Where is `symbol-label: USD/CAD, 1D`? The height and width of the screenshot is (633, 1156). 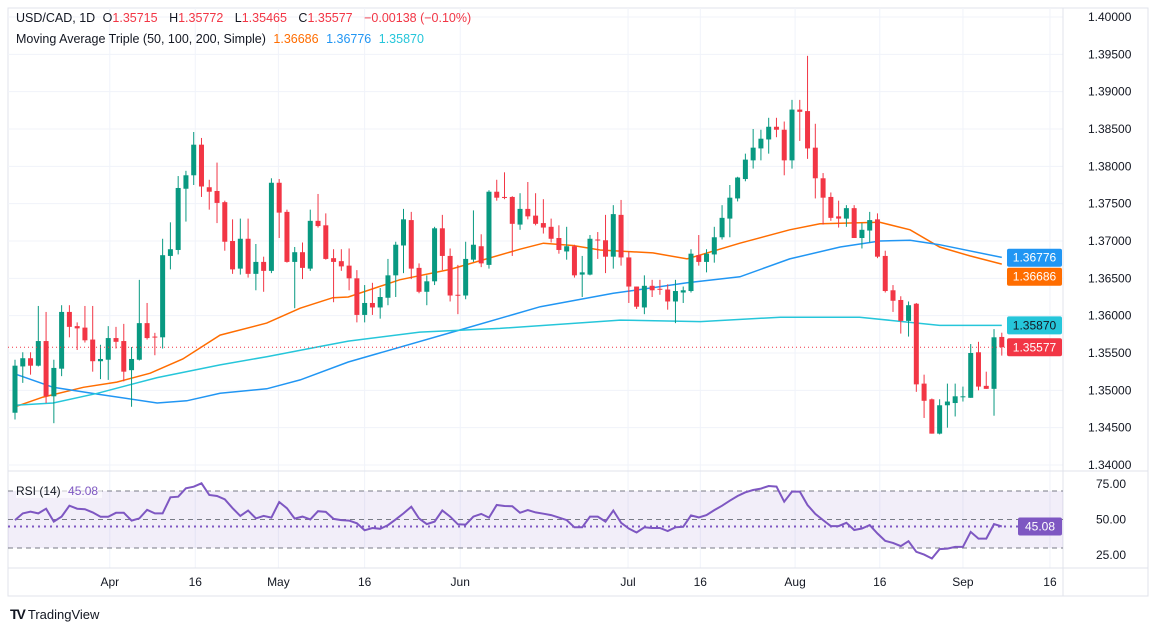
symbol-label: USD/CAD, 1D is located at coordinates (56, 18).